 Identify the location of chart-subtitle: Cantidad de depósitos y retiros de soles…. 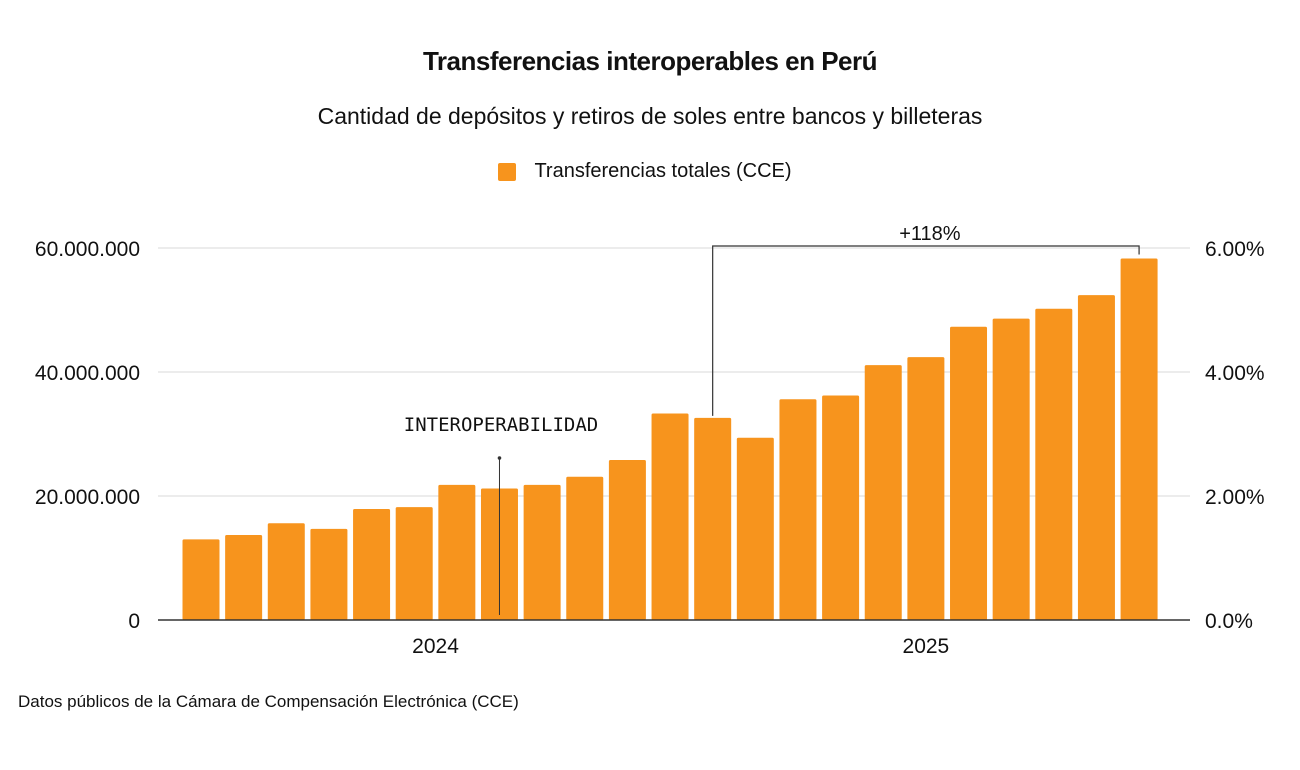
(650, 116).